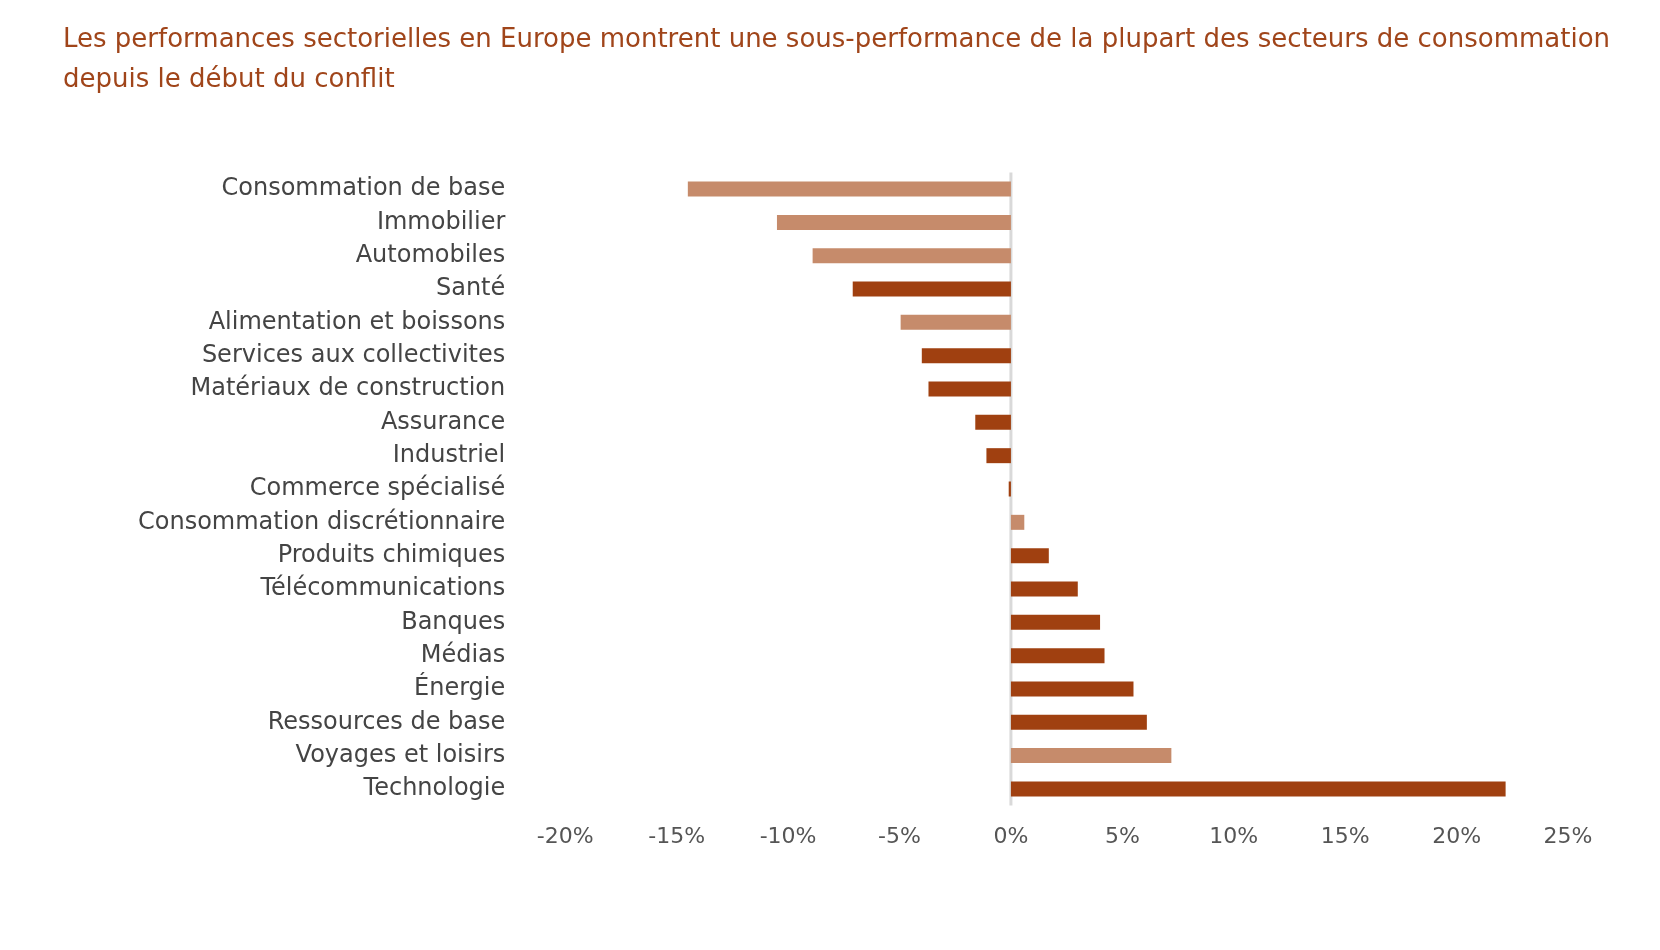  What do you see at coordinates (1122, 835) in the screenshot?
I see `x-tick-label: 5%` at bounding box center [1122, 835].